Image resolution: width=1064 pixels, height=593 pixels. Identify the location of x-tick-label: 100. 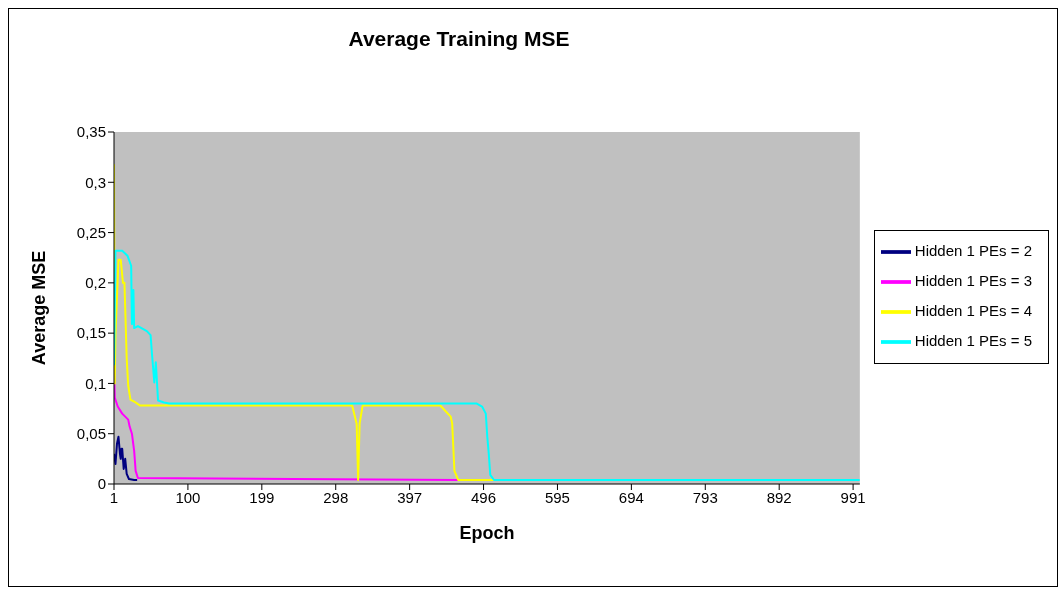
(188, 497).